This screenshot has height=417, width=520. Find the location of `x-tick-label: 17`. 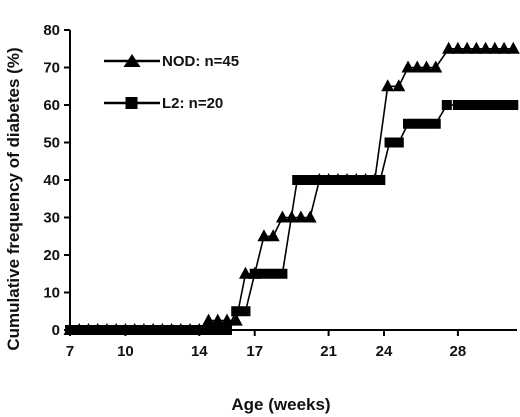

x-tick-label: 17 is located at coordinates (254, 351).